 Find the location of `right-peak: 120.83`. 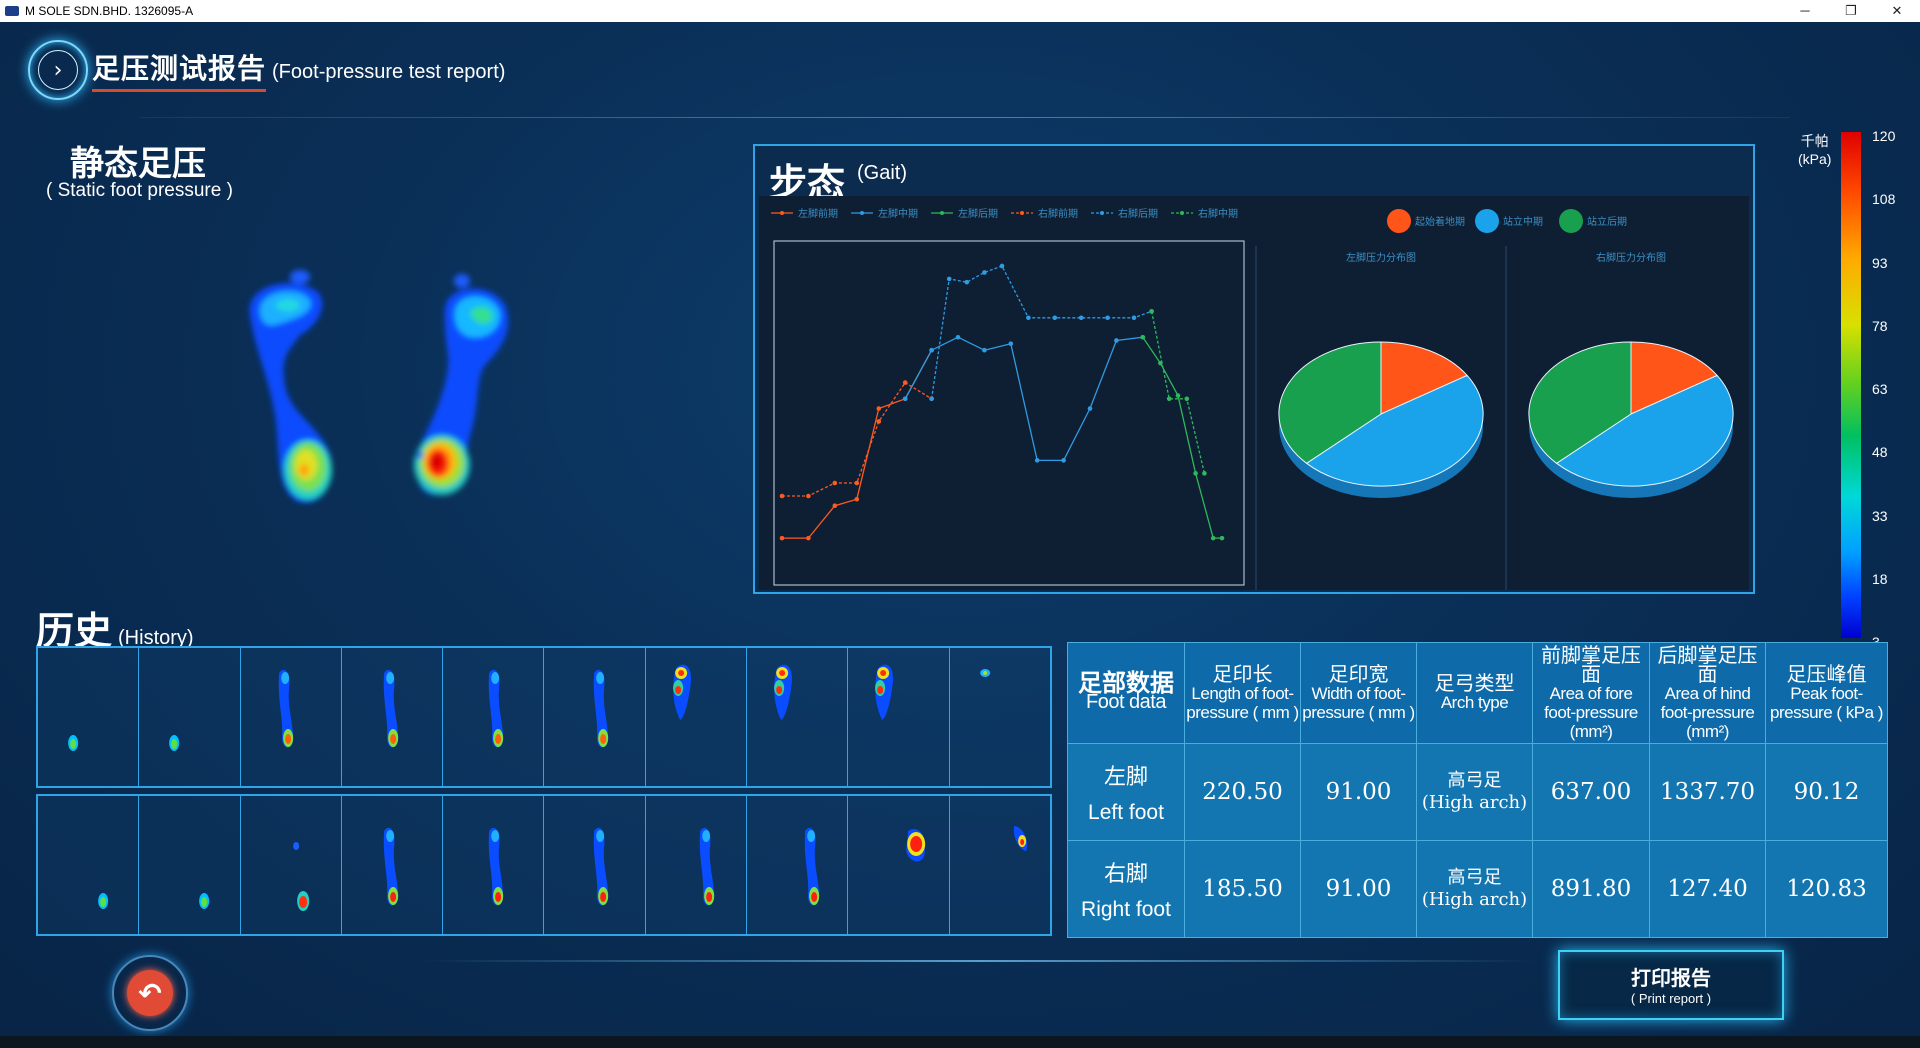

right-peak: 120.83 is located at coordinates (1826, 889).